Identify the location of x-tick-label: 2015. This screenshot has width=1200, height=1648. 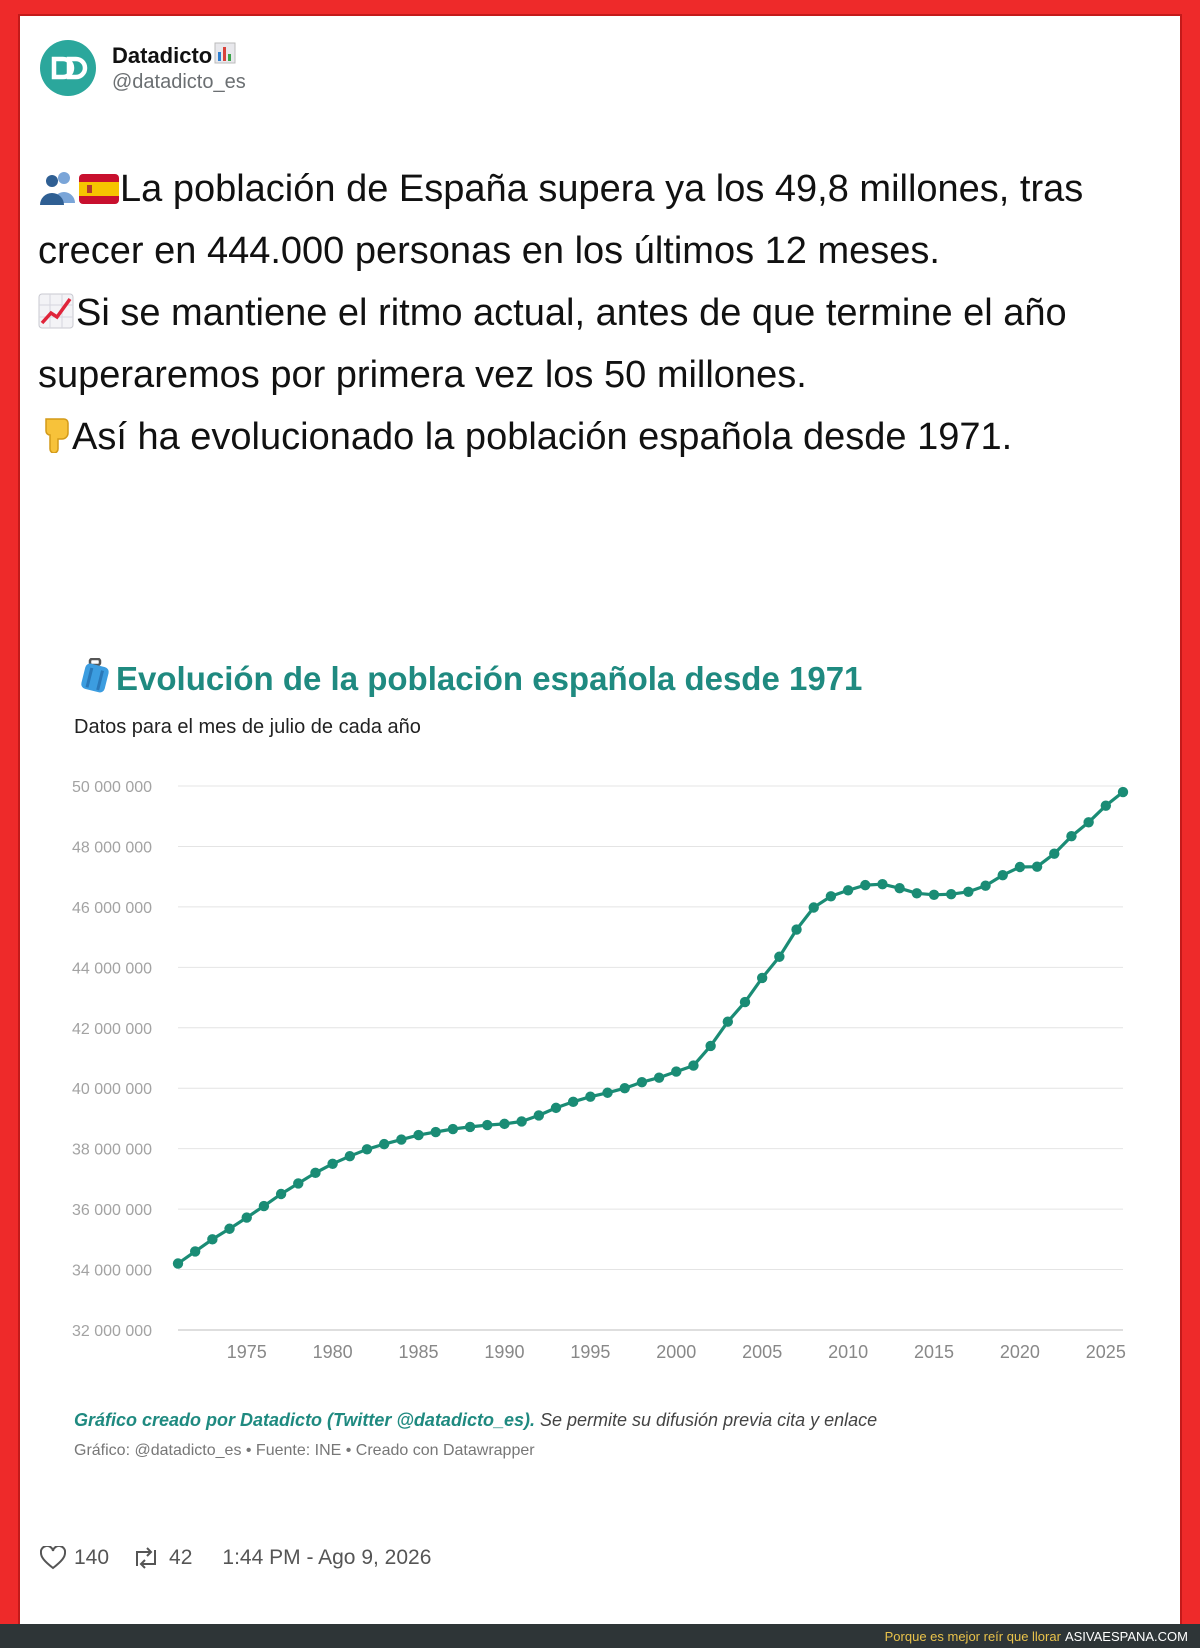
(934, 1352).